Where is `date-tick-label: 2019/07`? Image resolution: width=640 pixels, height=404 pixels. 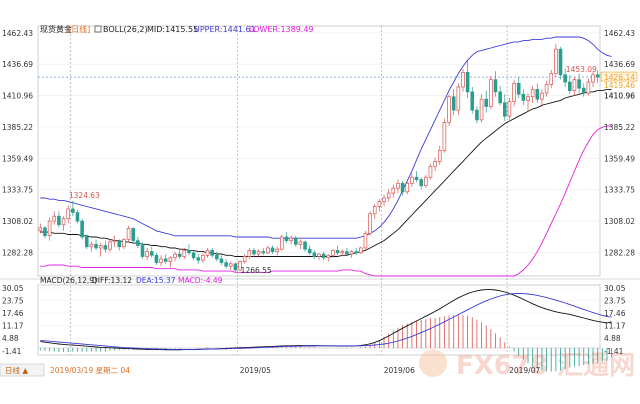
date-tick-label: 2019/07 is located at coordinates (524, 370).